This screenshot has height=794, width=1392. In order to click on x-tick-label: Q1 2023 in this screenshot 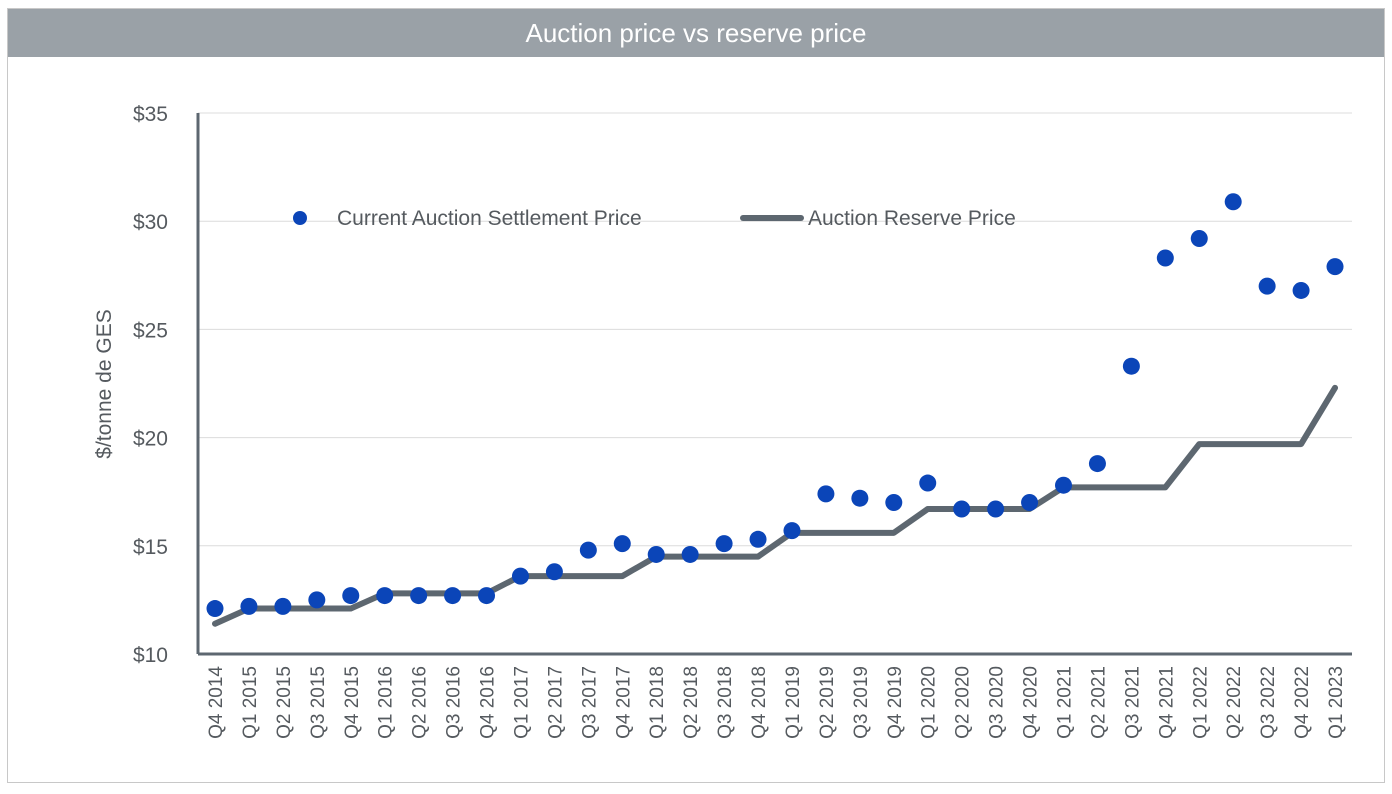, I will do `click(1336, 702)`.